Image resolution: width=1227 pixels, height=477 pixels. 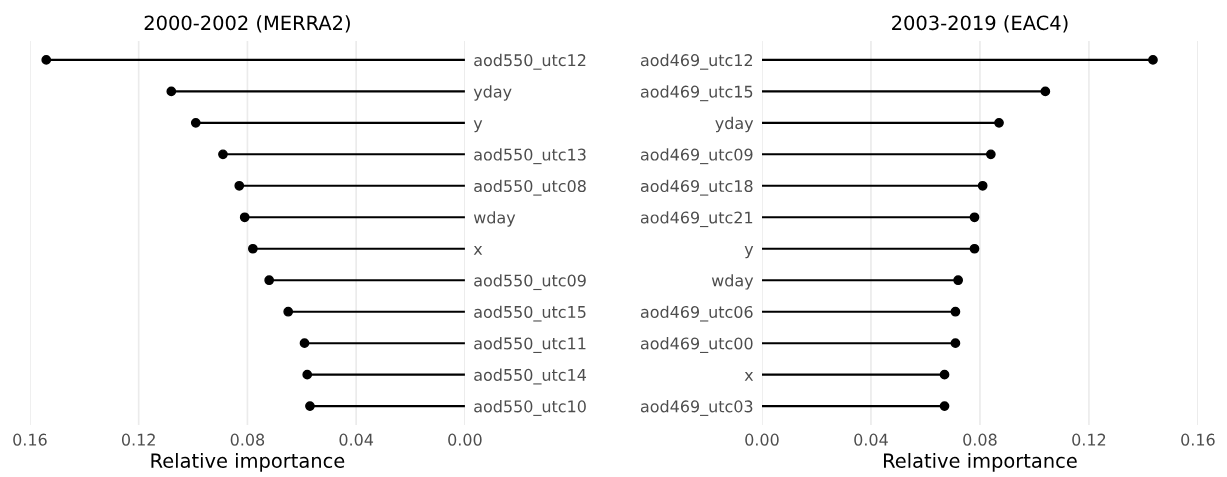 I want to click on y-tick-label: aod469_utc18, so click(x=696, y=187).